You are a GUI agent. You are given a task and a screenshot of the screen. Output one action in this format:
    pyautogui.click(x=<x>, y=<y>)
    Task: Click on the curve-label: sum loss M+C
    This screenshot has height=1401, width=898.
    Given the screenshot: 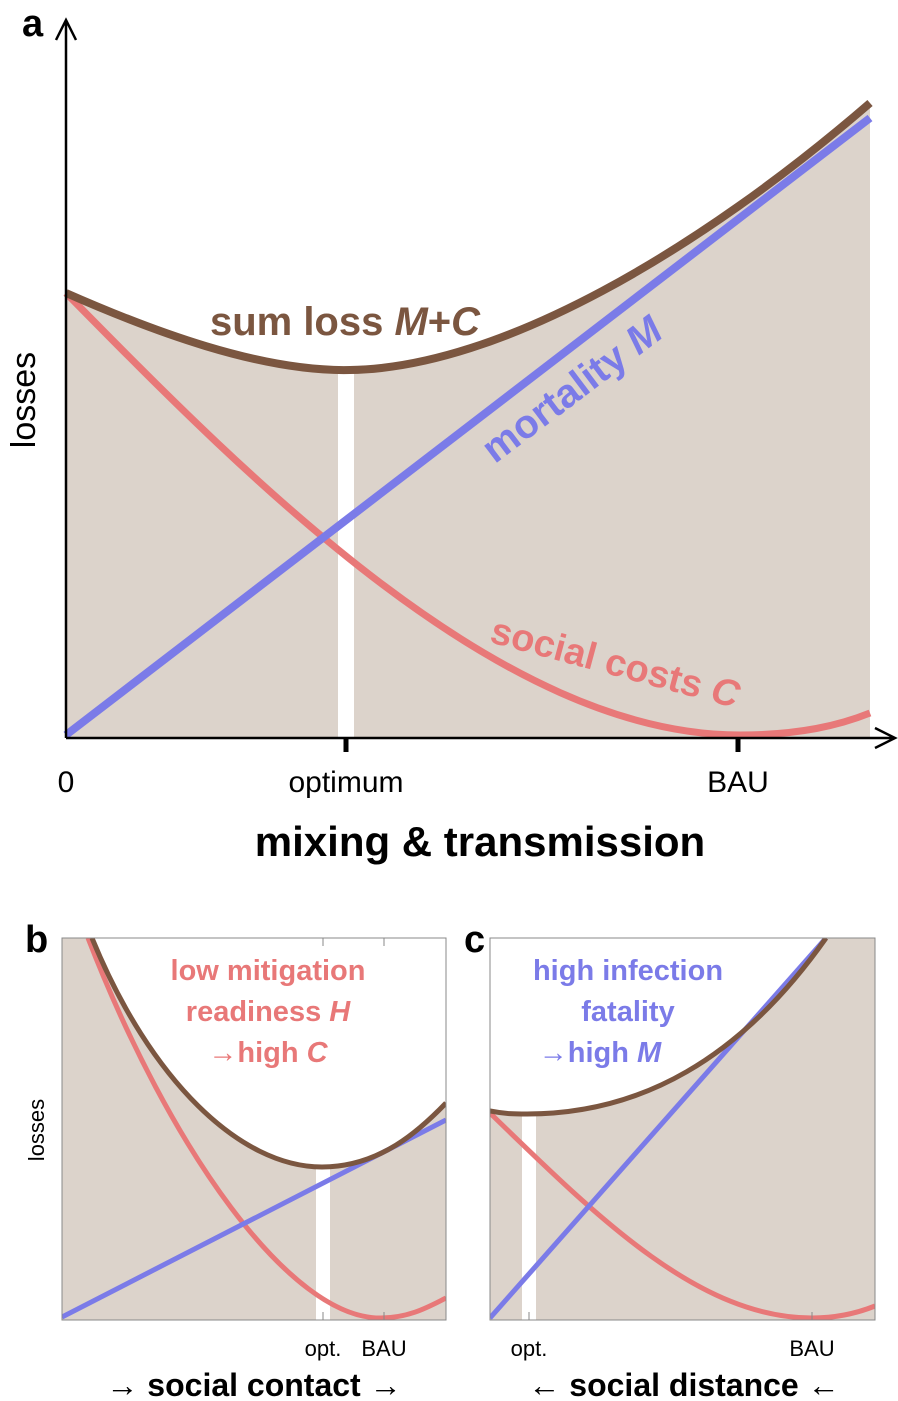 What is the action you would take?
    pyautogui.click(x=345, y=322)
    